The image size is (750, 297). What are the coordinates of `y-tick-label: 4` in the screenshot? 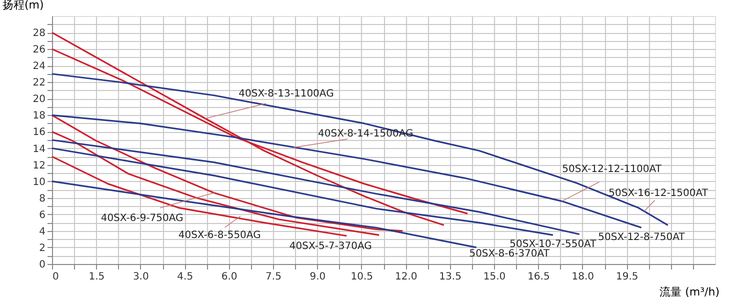 It's located at (42, 232).